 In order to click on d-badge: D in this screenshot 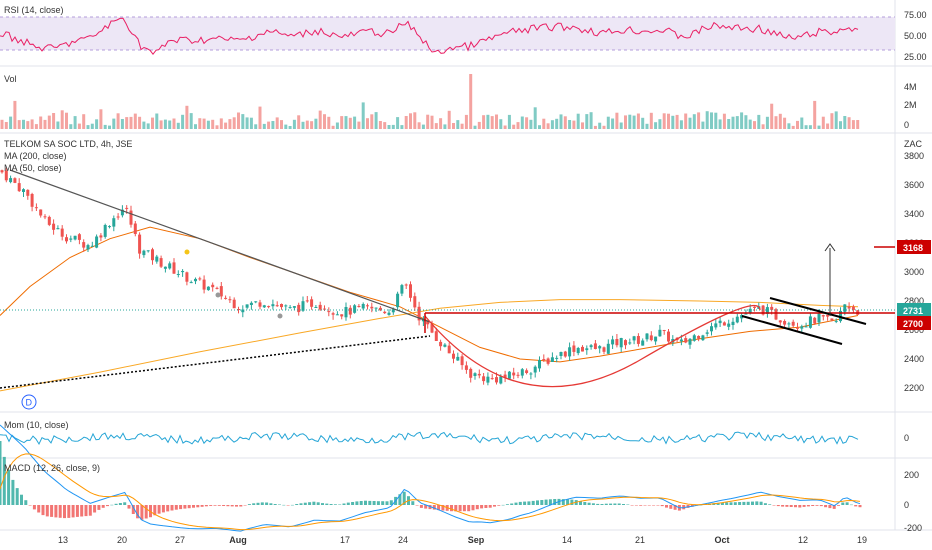, I will do `click(29, 402)`.